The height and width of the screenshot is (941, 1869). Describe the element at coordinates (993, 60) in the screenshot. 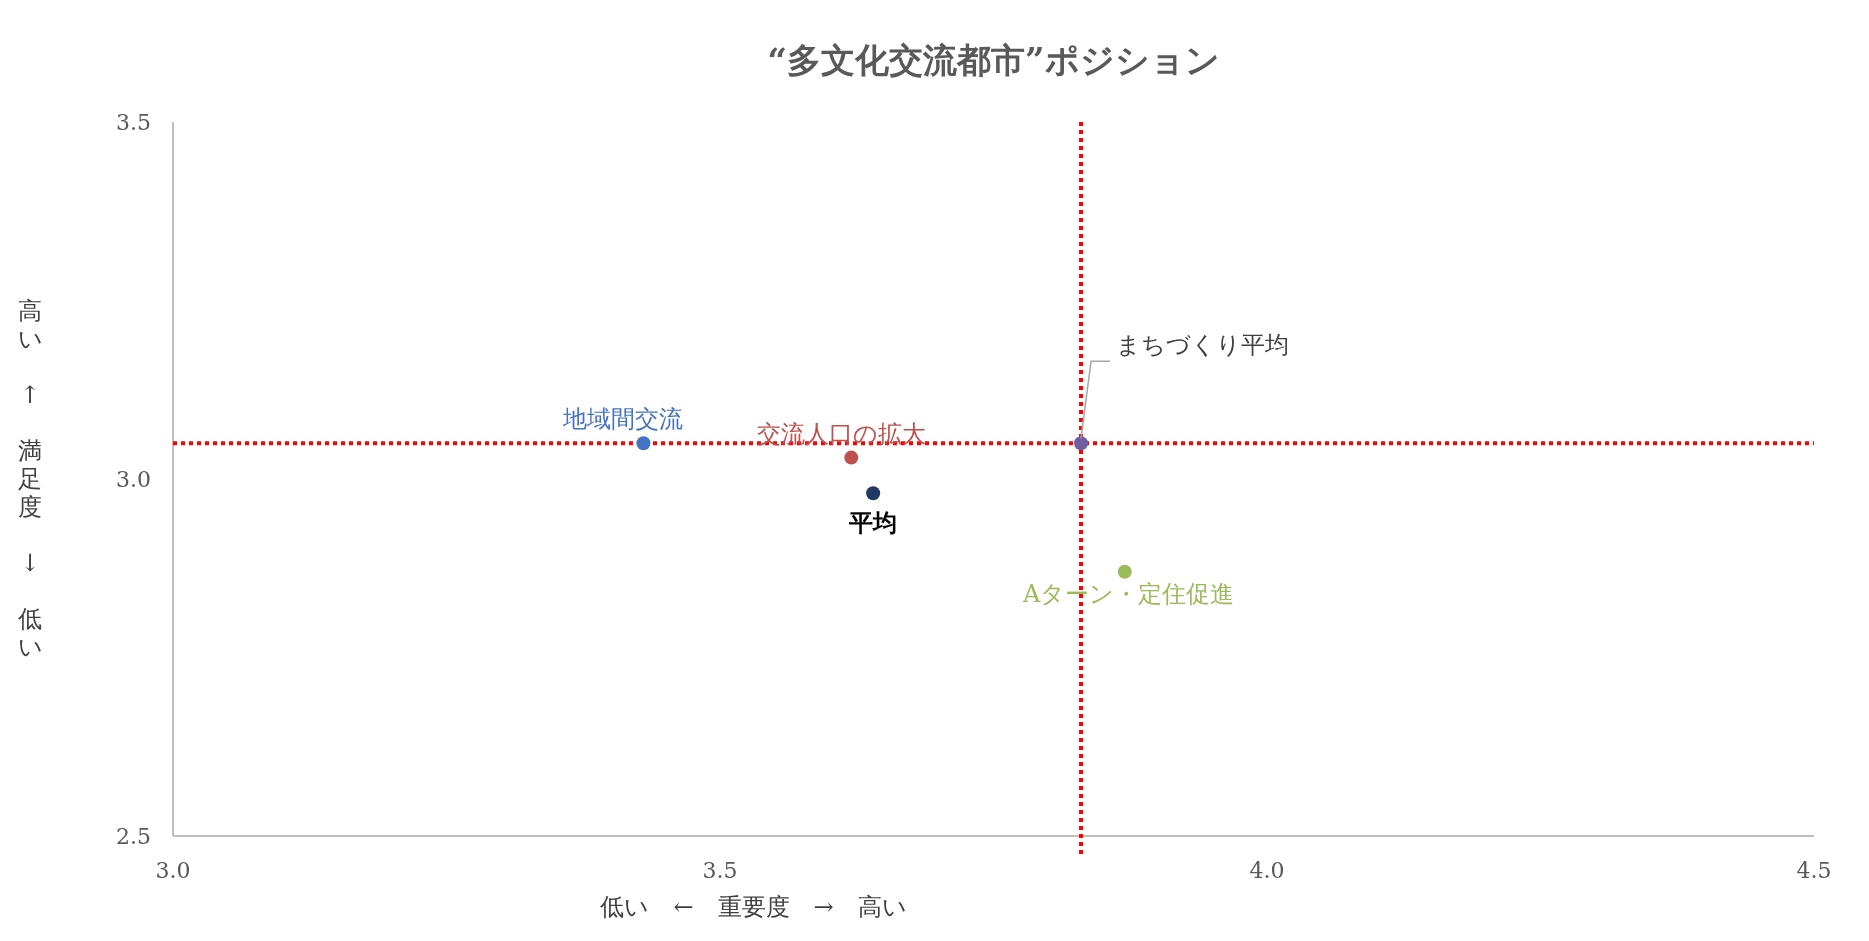

I see `chart-title: “多文化交流都市”ポジション` at that location.